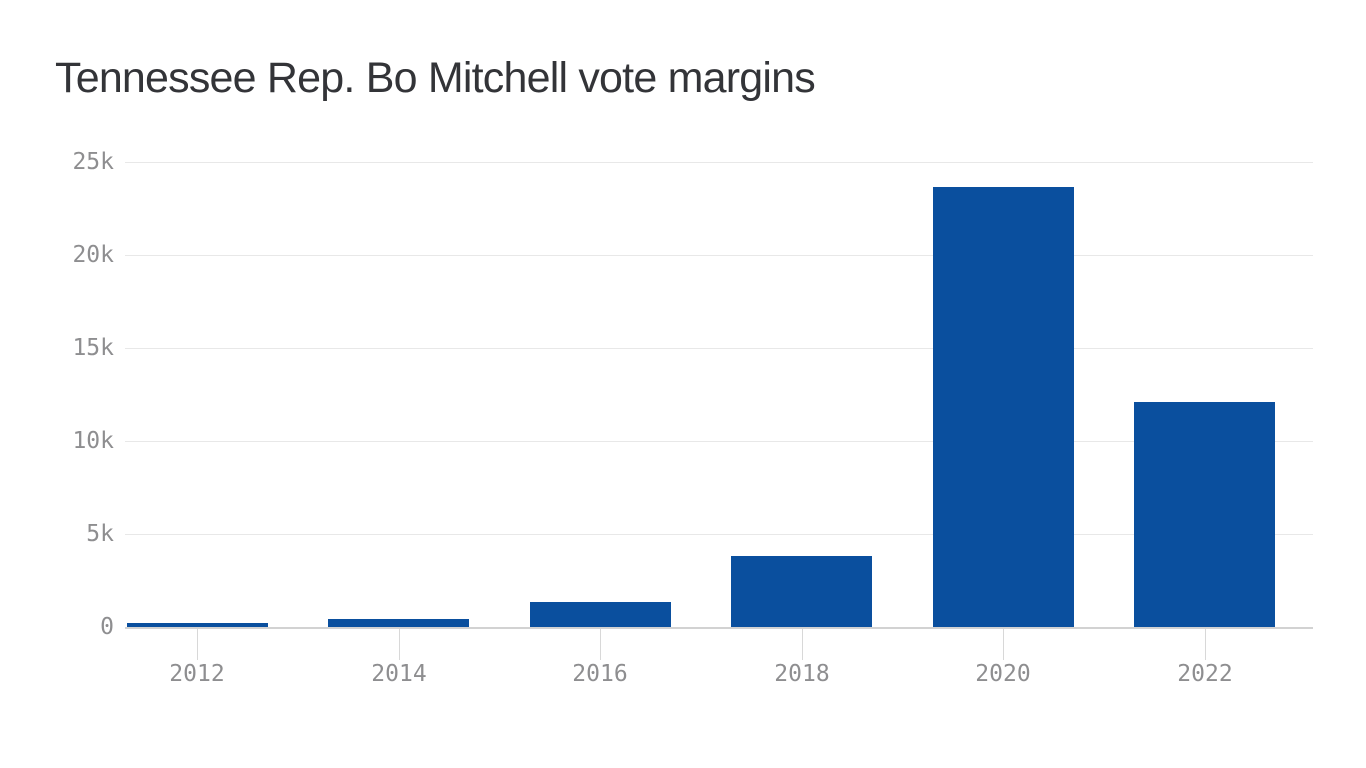  What do you see at coordinates (93, 348) in the screenshot?
I see `y-axis-label-15k: 15k` at bounding box center [93, 348].